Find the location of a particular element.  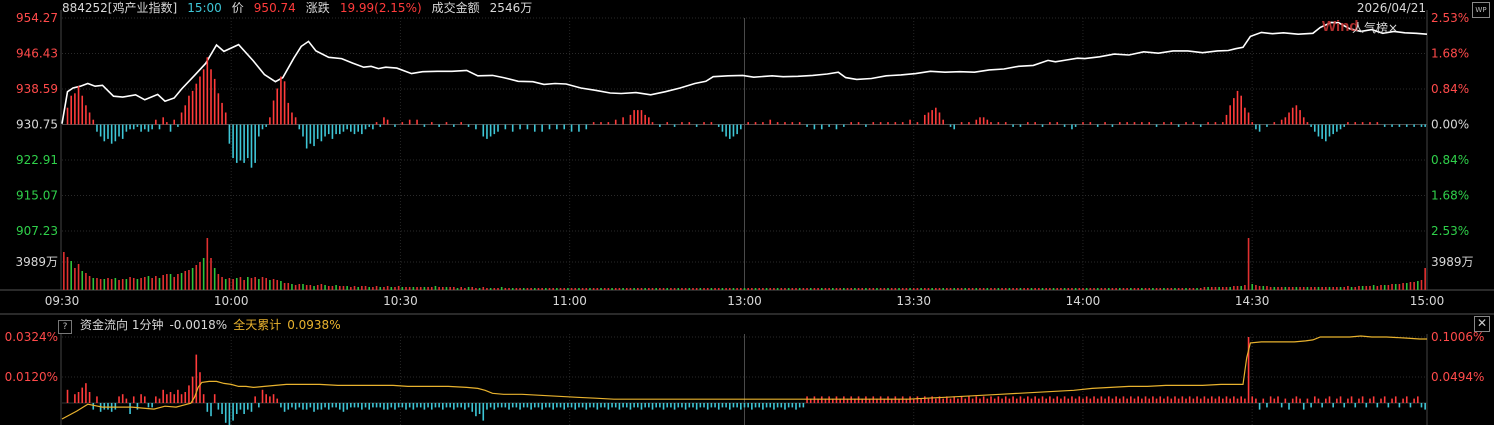

popularity-close-icon: × is located at coordinates (1393, 28).